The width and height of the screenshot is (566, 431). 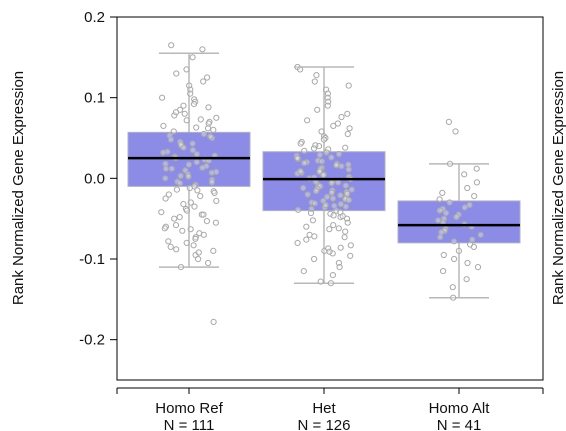 What do you see at coordinates (558, 188) in the screenshot?
I see `y-axis-label-right: Rank Normalized Gene Expression` at bounding box center [558, 188].